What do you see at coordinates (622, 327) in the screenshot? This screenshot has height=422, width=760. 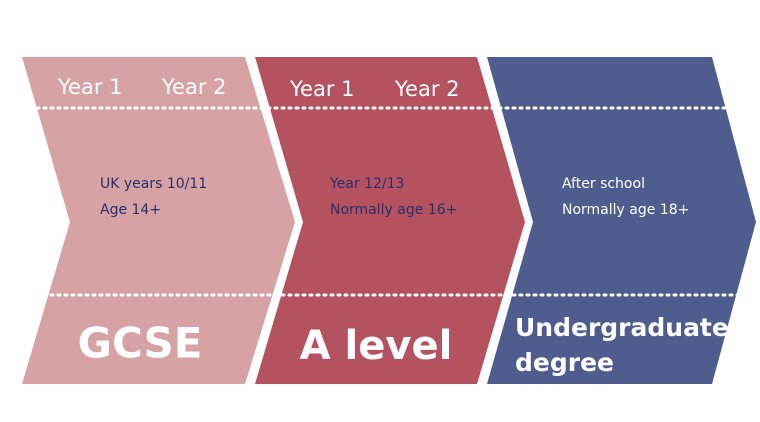 I see `stage-title: Undergraduate` at bounding box center [622, 327].